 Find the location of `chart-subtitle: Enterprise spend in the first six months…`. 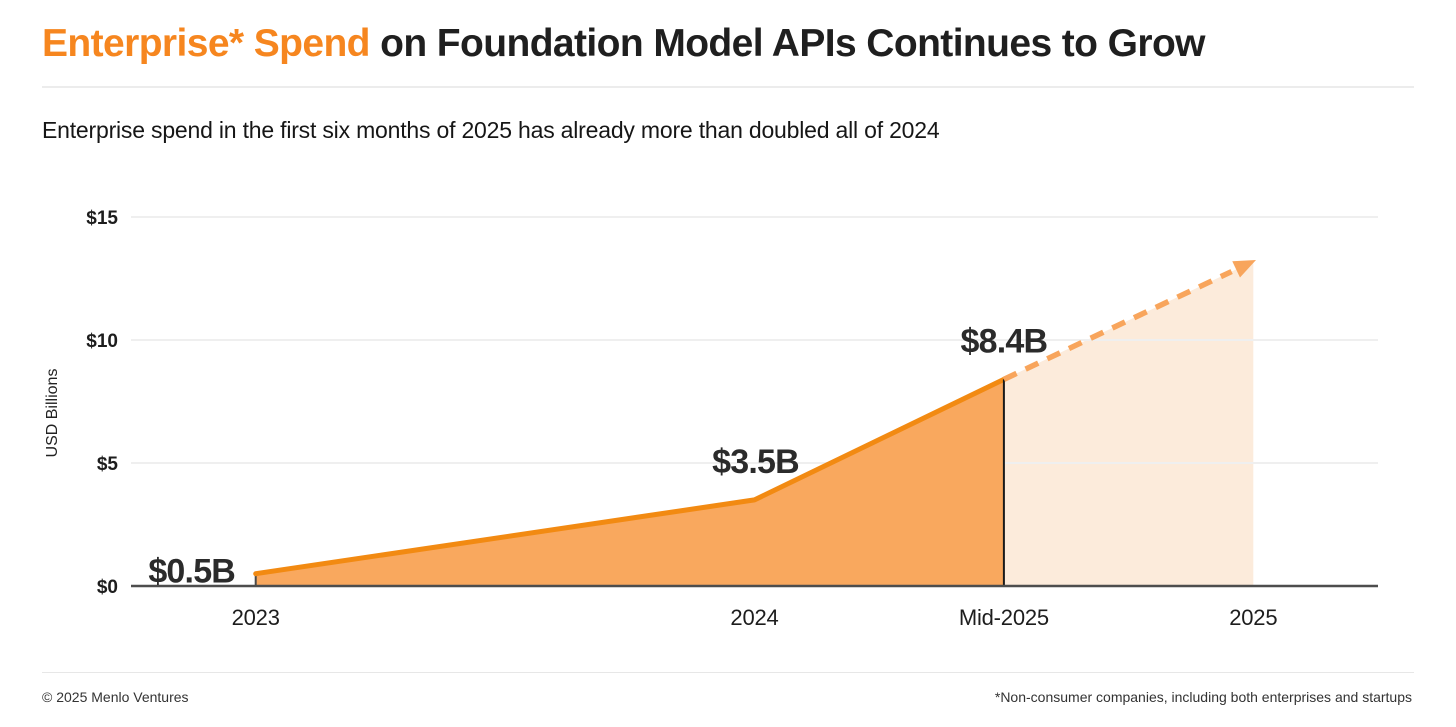

chart-subtitle: Enterprise spend in the first six months… is located at coordinates (491, 130).